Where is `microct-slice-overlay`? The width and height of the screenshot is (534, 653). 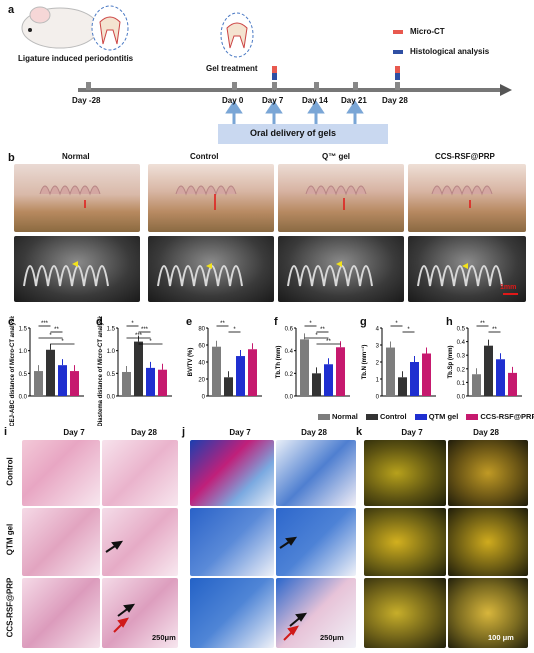 microct-slice-overlay is located at coordinates (270, 278).